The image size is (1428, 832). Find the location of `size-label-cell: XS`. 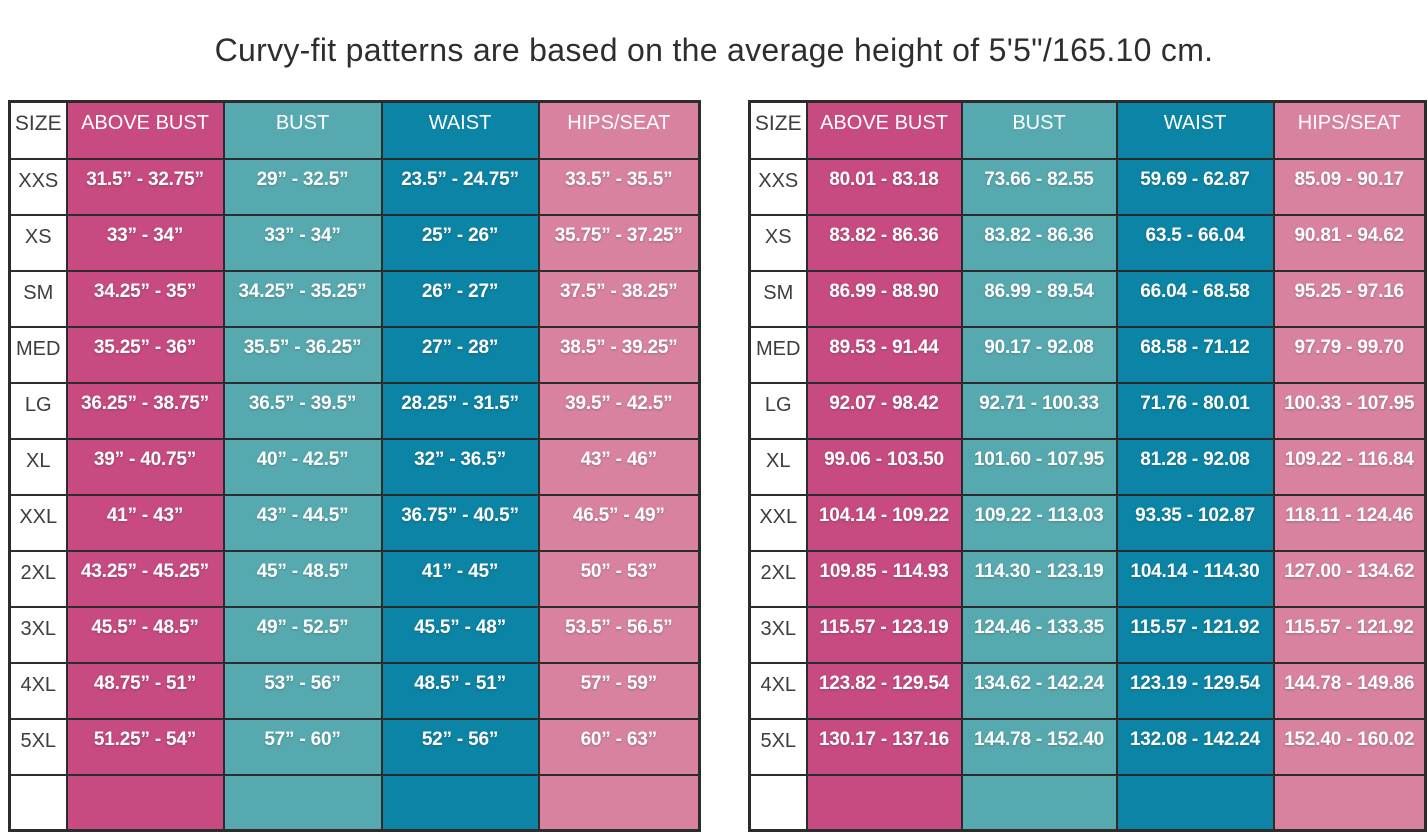

size-label-cell: XS is located at coordinates (38, 242).